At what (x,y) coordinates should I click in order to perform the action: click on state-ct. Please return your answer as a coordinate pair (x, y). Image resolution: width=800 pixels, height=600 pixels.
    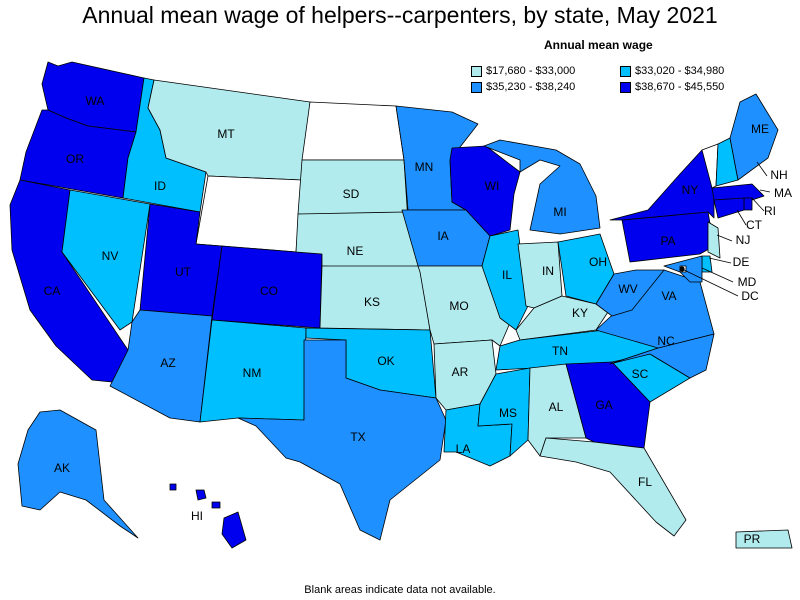
    Looking at the image, I should click on (729, 208).